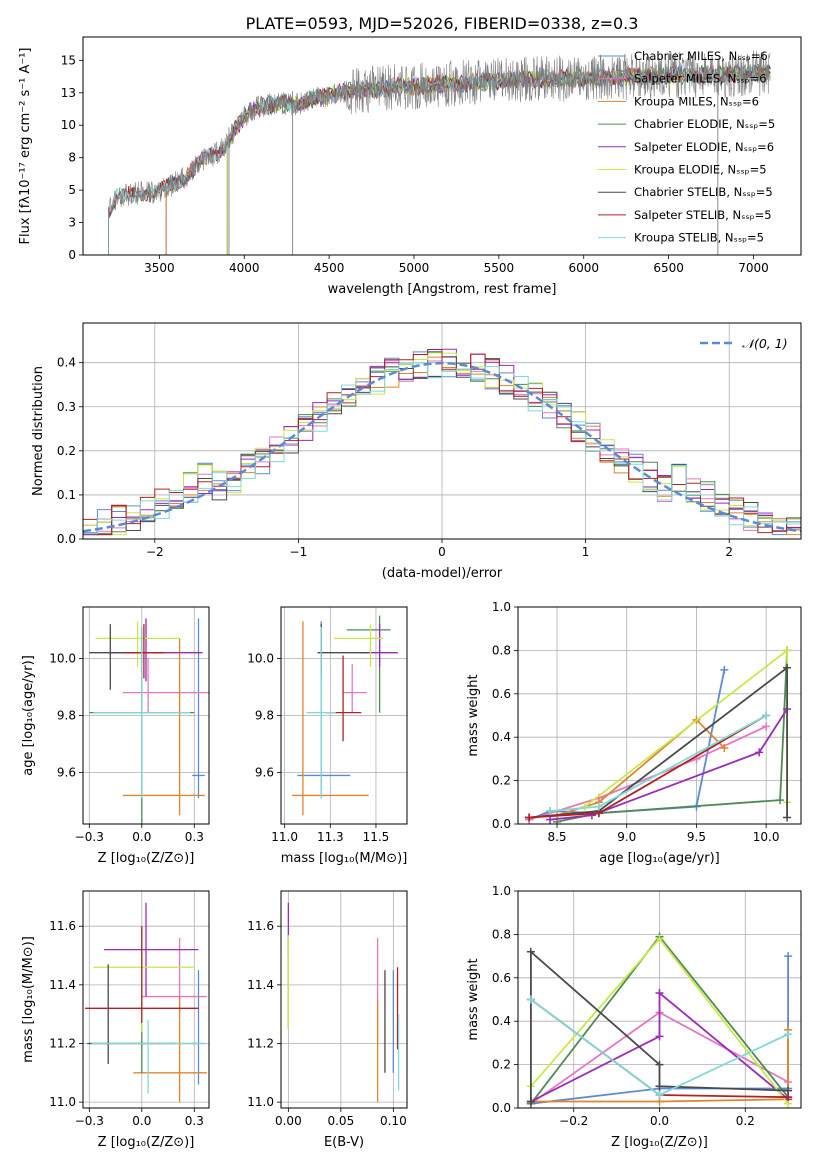 The height and width of the screenshot is (1170, 819). I want to click on y-tick-label: 10, so click(68, 125).